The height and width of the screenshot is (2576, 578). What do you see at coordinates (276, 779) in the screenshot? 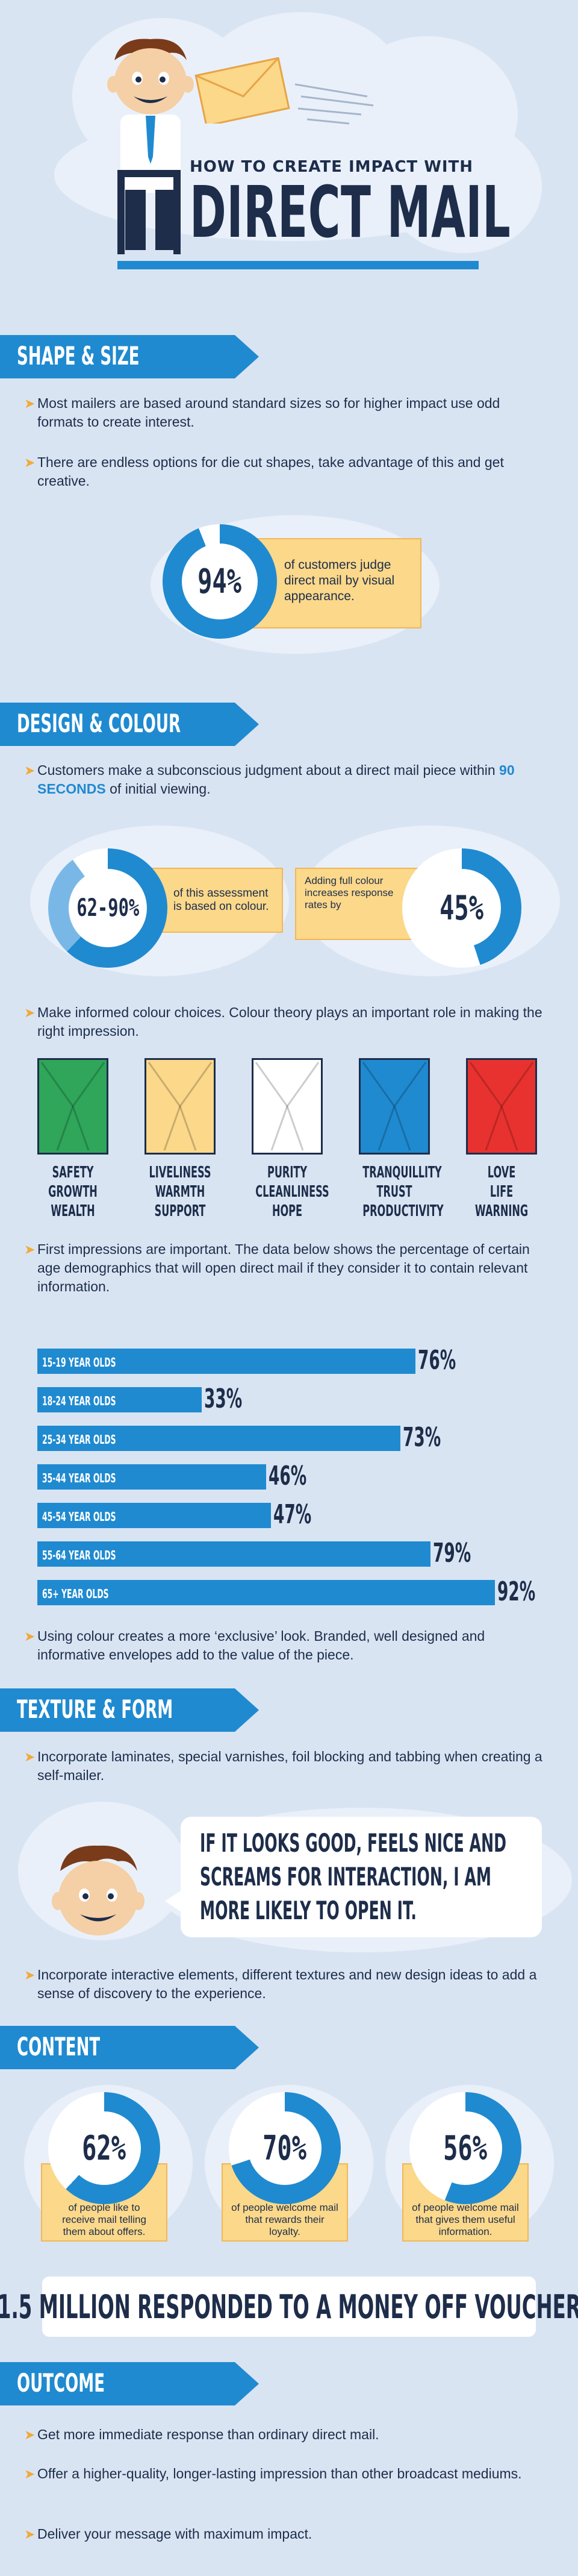
I see `highlight-90-seconds: 90 SECONDS` at bounding box center [276, 779].